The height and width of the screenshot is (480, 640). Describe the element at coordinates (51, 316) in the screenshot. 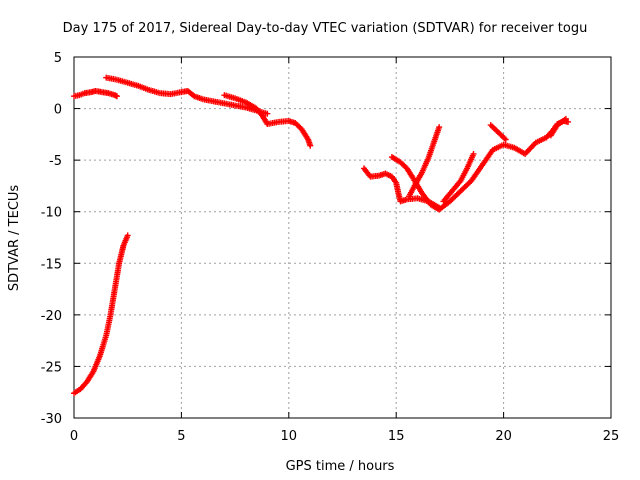

I see `y-tick-label: -20` at that location.